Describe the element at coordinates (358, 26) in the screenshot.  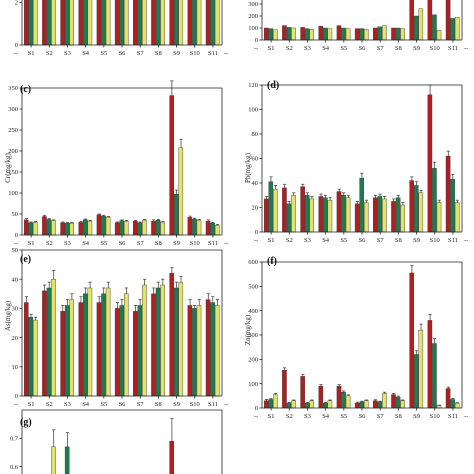
I see `chart-panel-2: 0 100 200 300 S1 S2 S3 S4 S5 S6 S7 S8 S9 S10 S11 -- --` at that location.